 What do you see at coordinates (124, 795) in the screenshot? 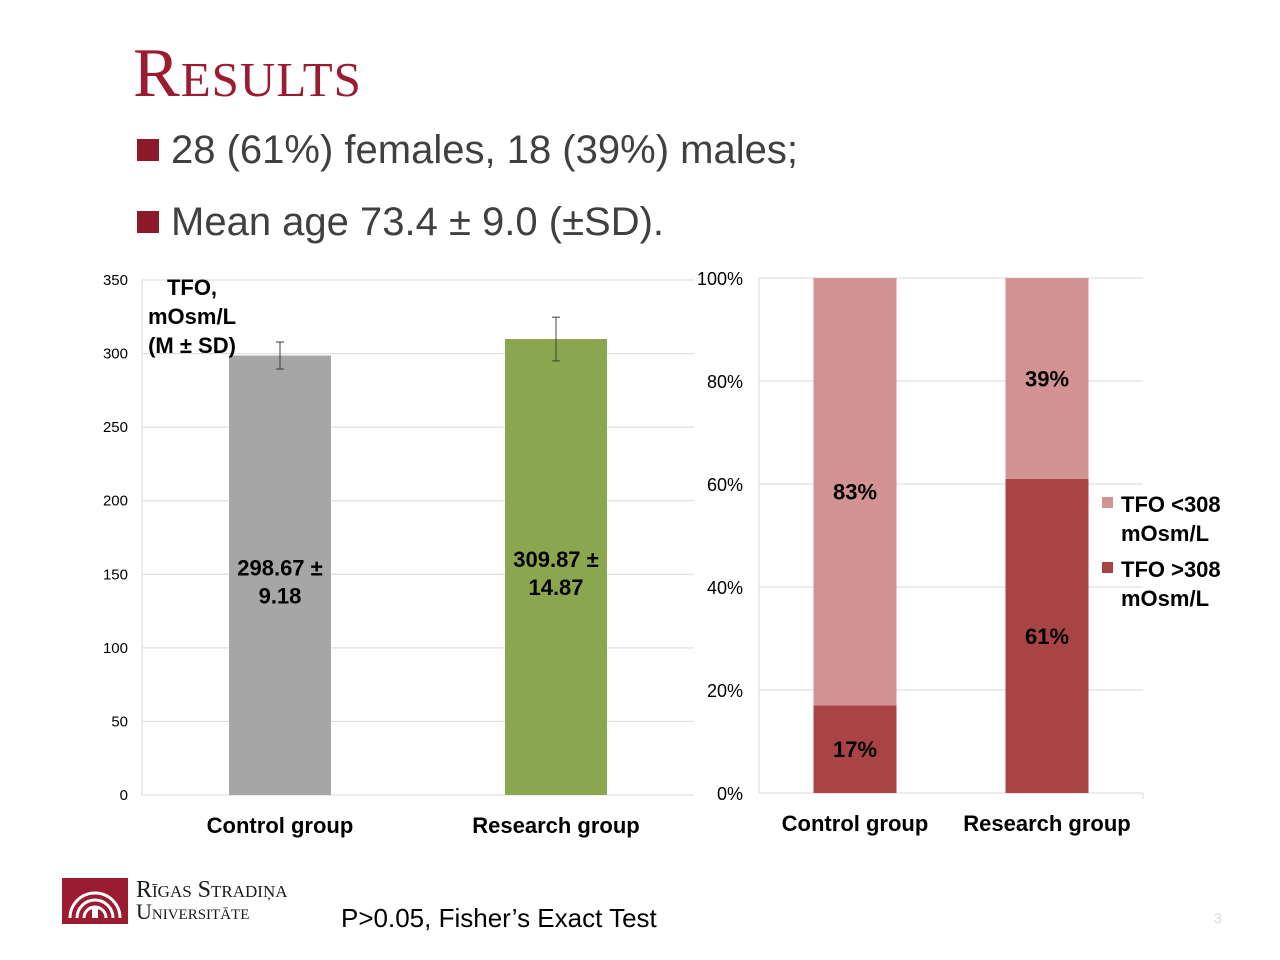
I see `y-tick-label: 0` at bounding box center [124, 795].